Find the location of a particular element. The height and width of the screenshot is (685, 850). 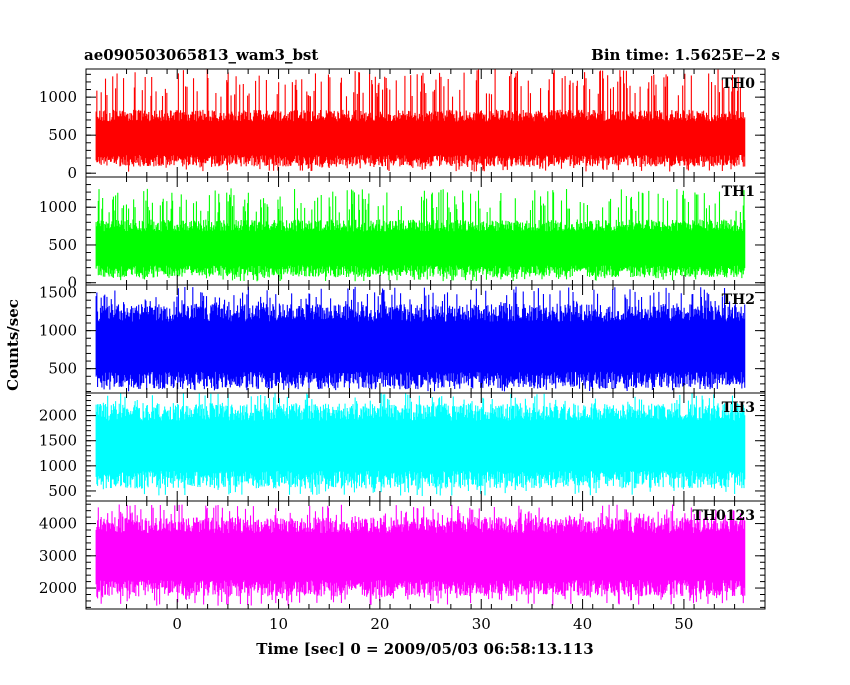

bin-time-label: Bin time: 1.5625E−2 s is located at coordinates (685, 55).